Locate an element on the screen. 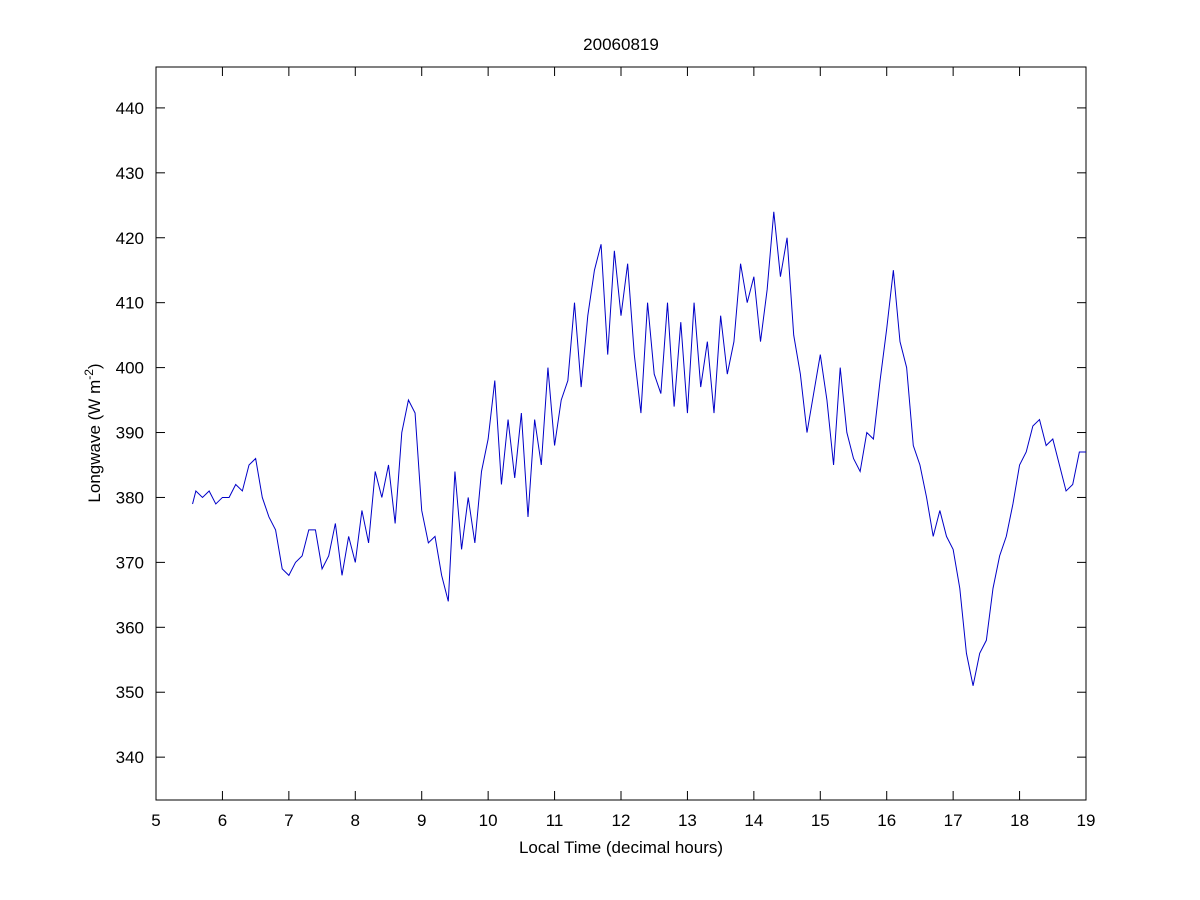 This screenshot has width=1200, height=900. x-tick-label: 9 is located at coordinates (421, 820).